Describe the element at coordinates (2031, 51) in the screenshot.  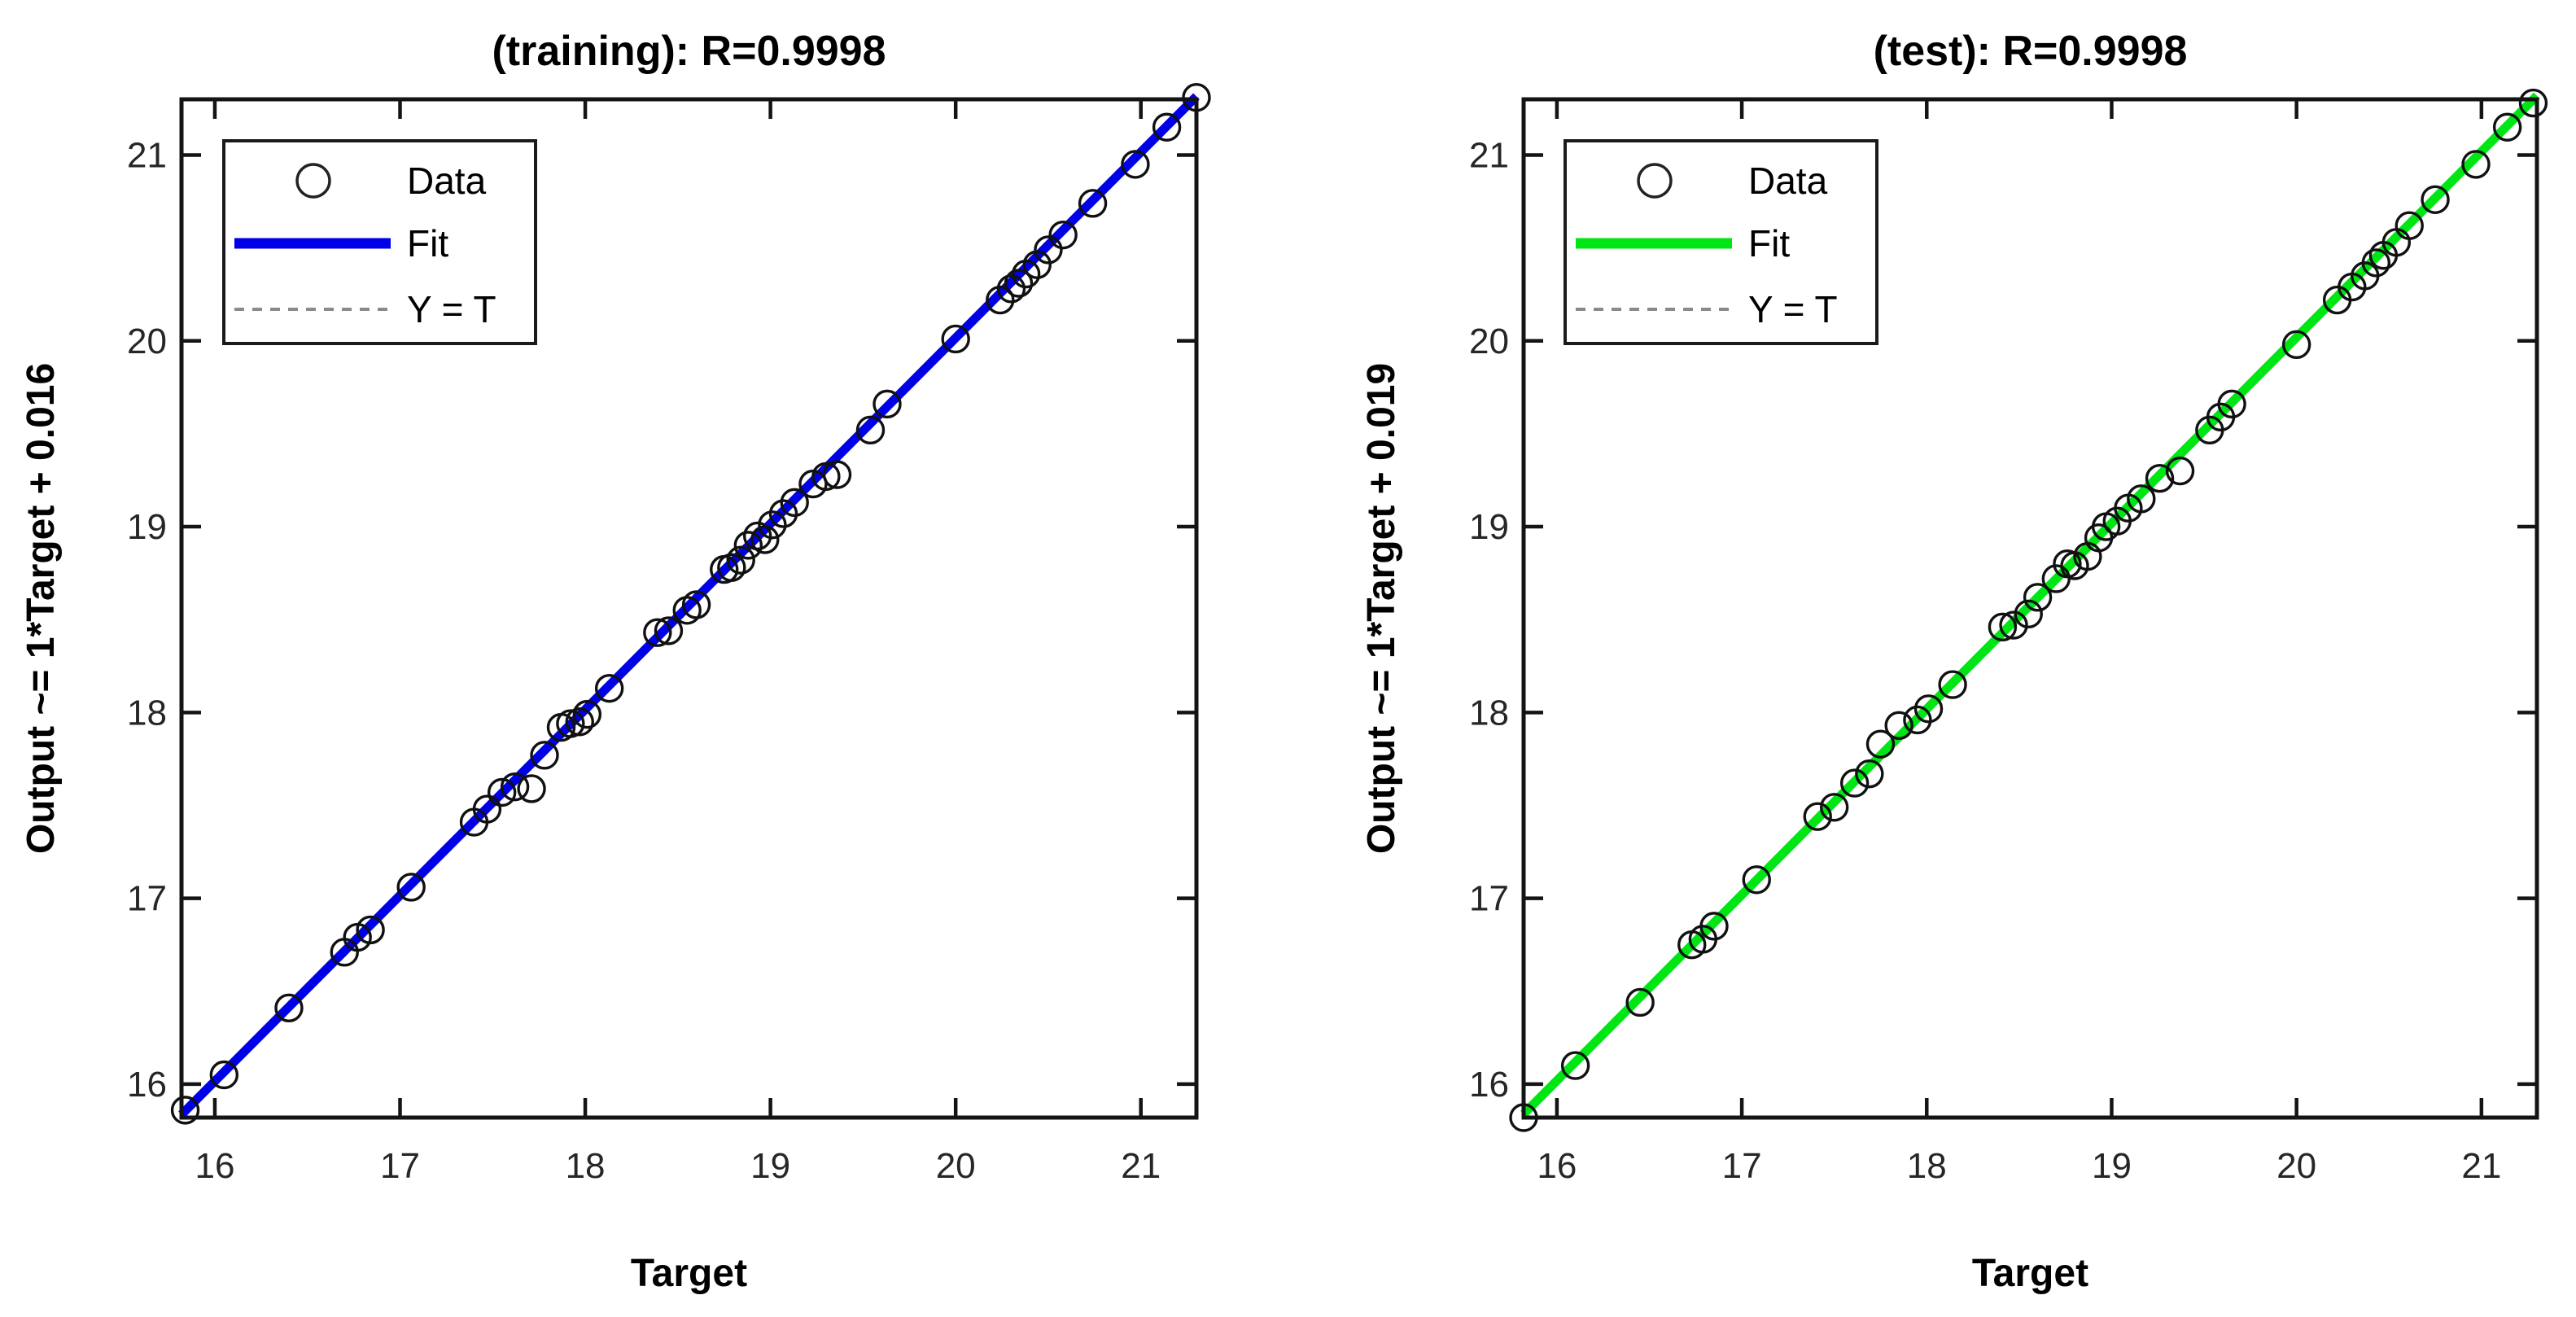
I see `plot-title: (test): R=0.9998` at that location.